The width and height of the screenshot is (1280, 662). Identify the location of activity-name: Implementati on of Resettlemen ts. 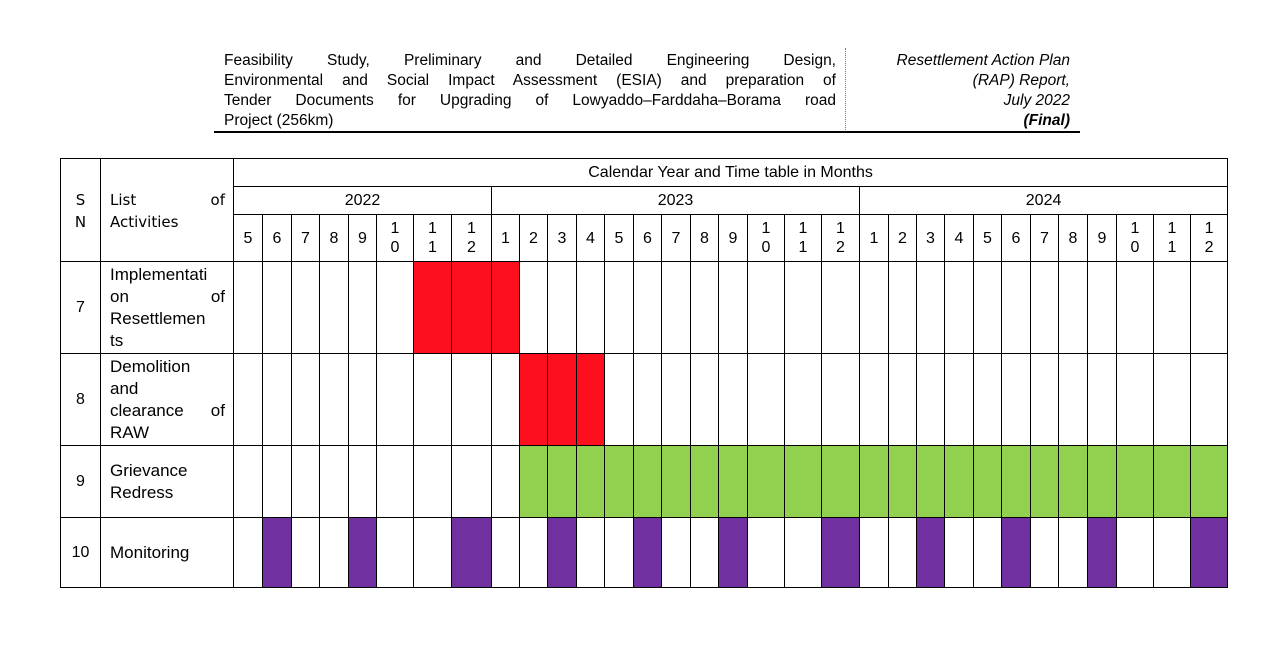
(167, 307).